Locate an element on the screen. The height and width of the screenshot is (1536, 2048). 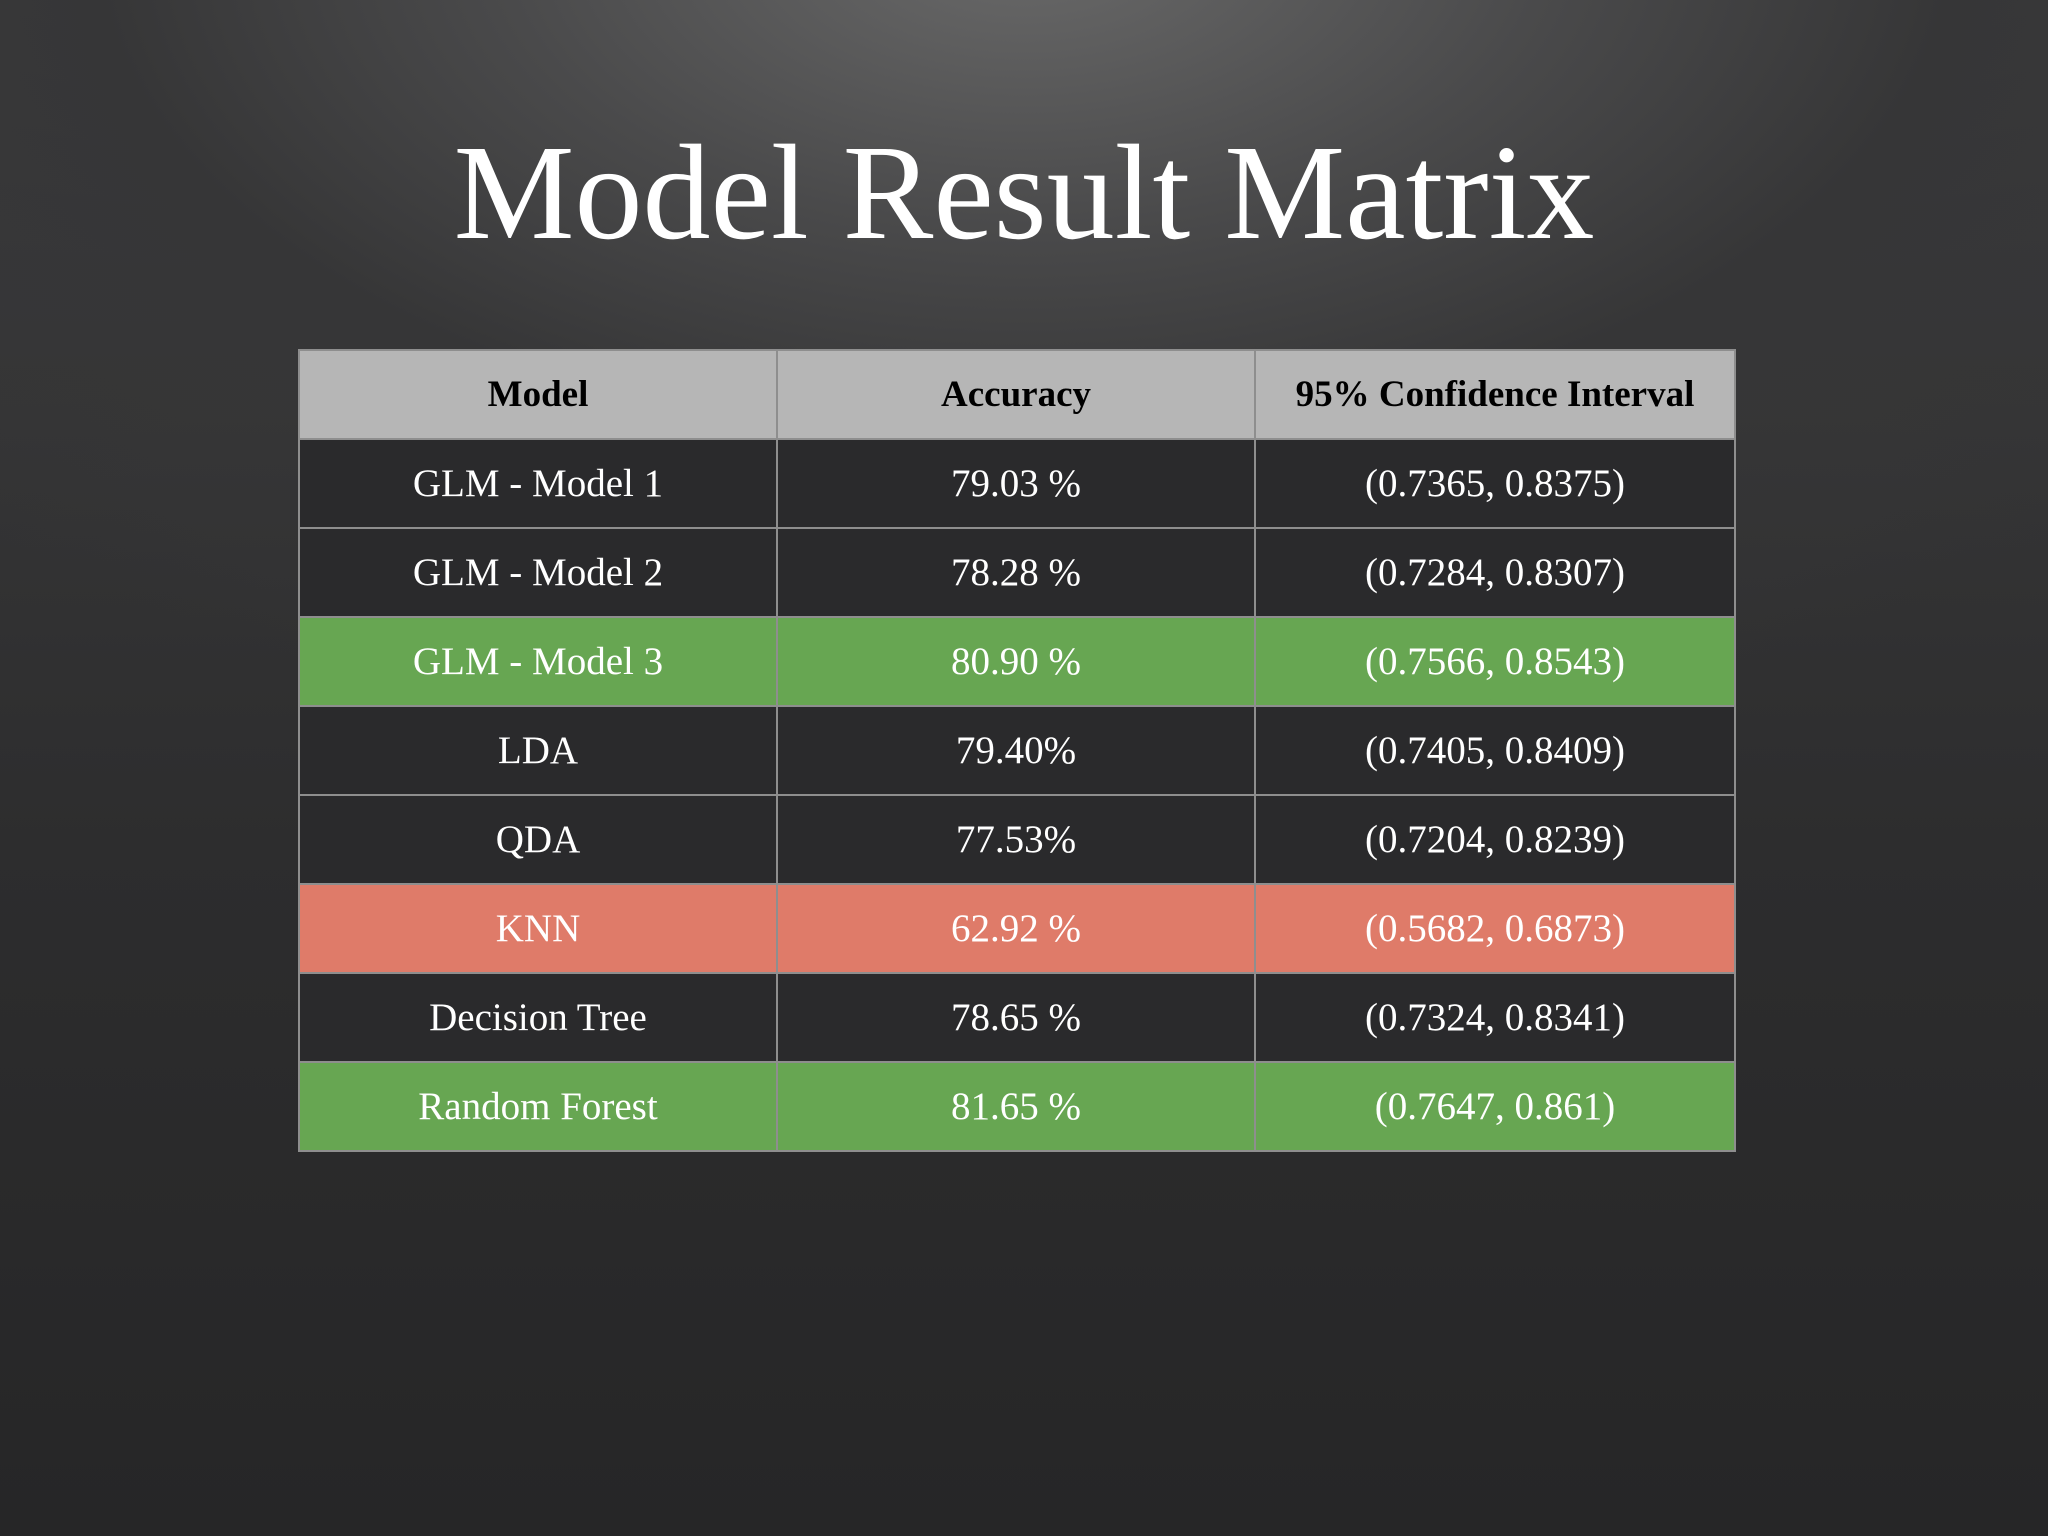
accuracy-cell: 78.28 % is located at coordinates (1016, 572).